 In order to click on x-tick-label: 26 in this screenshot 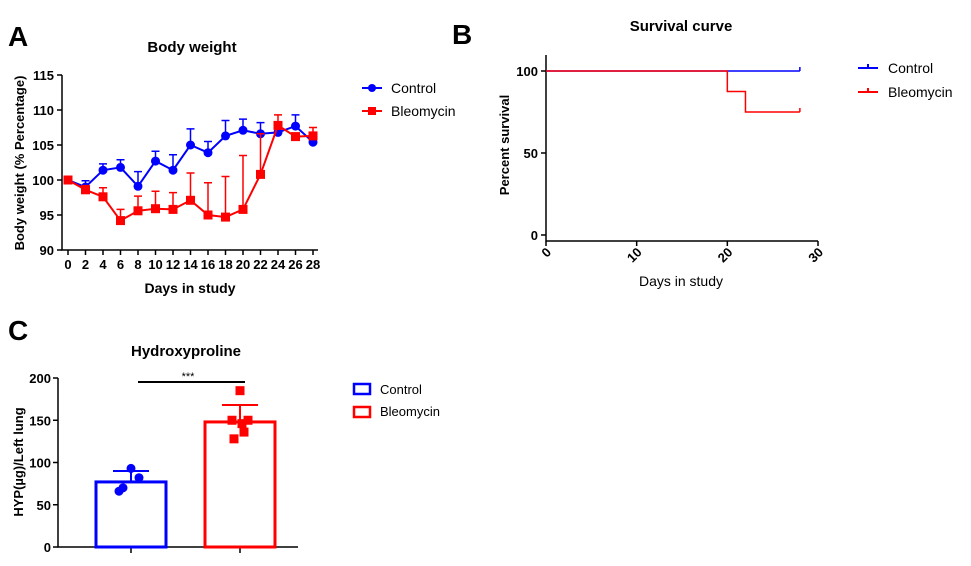, I will do `click(295, 264)`.